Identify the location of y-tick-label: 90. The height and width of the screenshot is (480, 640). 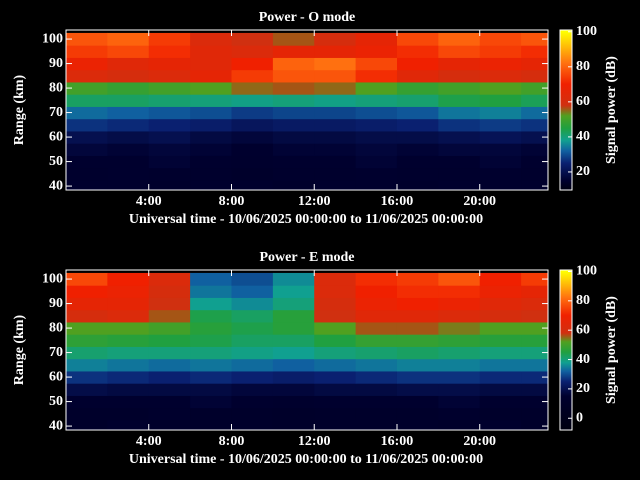
(56, 63).